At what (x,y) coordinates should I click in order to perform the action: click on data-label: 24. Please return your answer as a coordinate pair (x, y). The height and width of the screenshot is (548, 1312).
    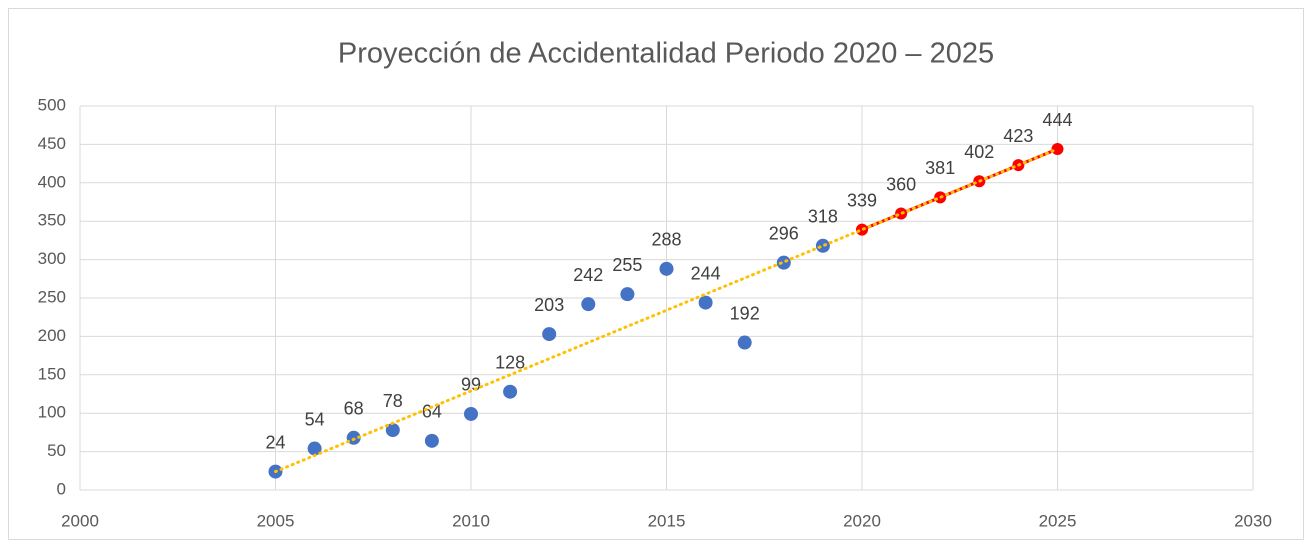
    Looking at the image, I should click on (275, 442).